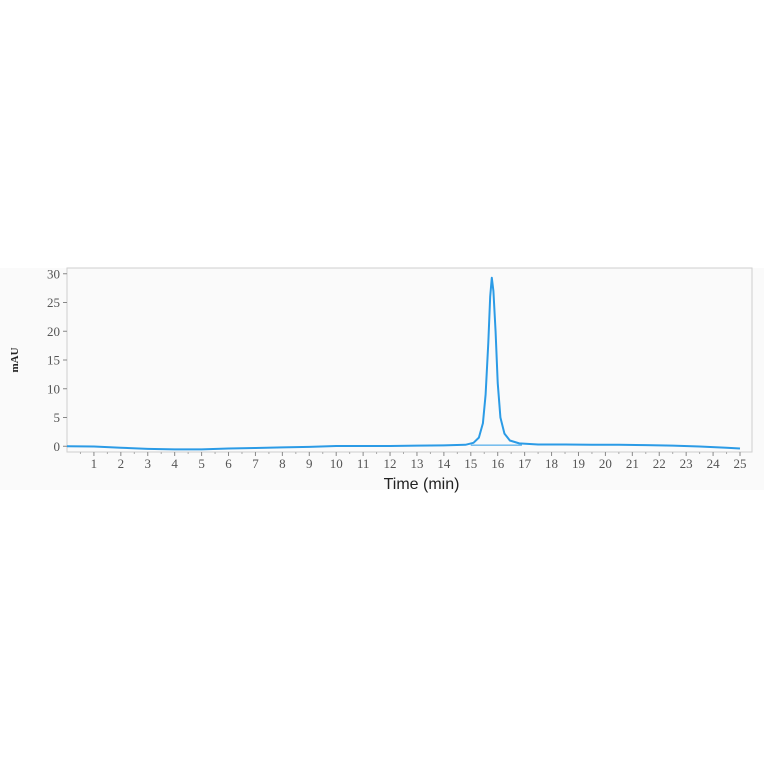 The height and width of the screenshot is (764, 764). Describe the element at coordinates (498, 463) in the screenshot. I see `x-tick-label: 16` at that location.